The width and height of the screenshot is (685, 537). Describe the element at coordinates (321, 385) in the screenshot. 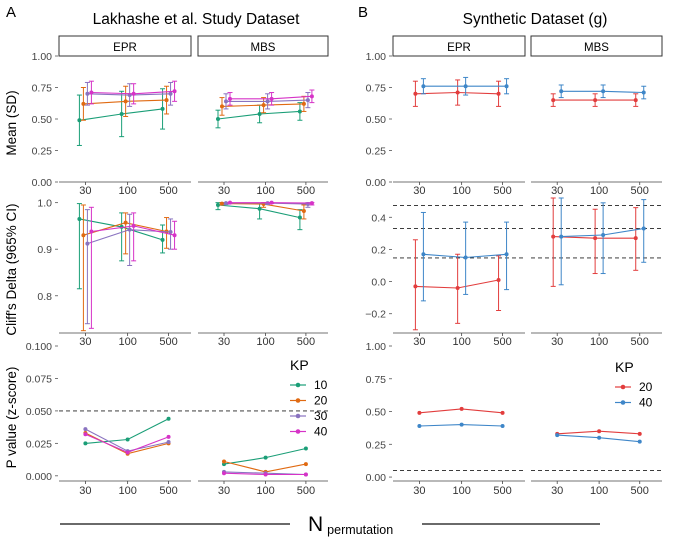

I see `legend-label: 10` at that location.